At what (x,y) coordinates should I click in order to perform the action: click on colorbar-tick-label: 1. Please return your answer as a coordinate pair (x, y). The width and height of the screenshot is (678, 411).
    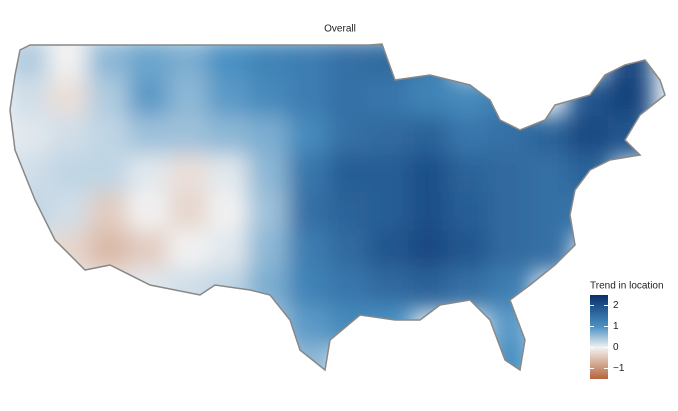
    Looking at the image, I should click on (616, 326).